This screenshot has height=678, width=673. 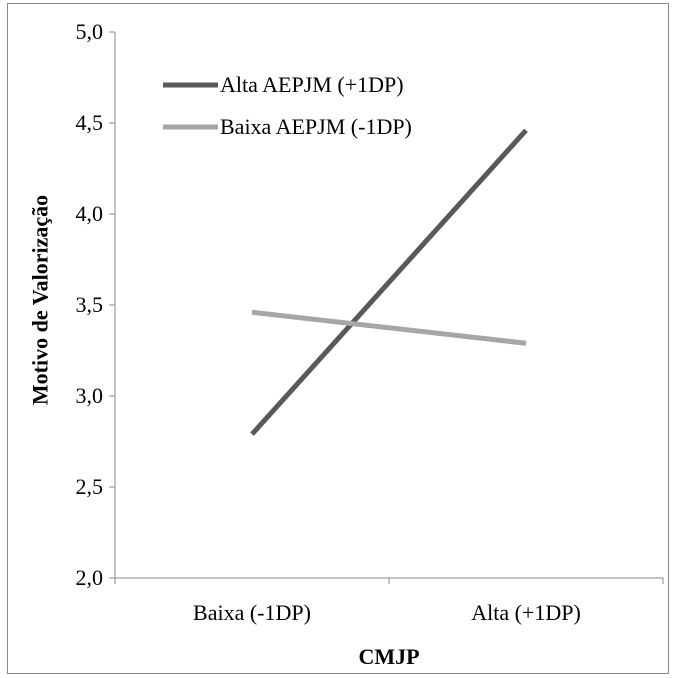 What do you see at coordinates (90, 122) in the screenshot?
I see `y-tick-label: 4,5` at bounding box center [90, 122].